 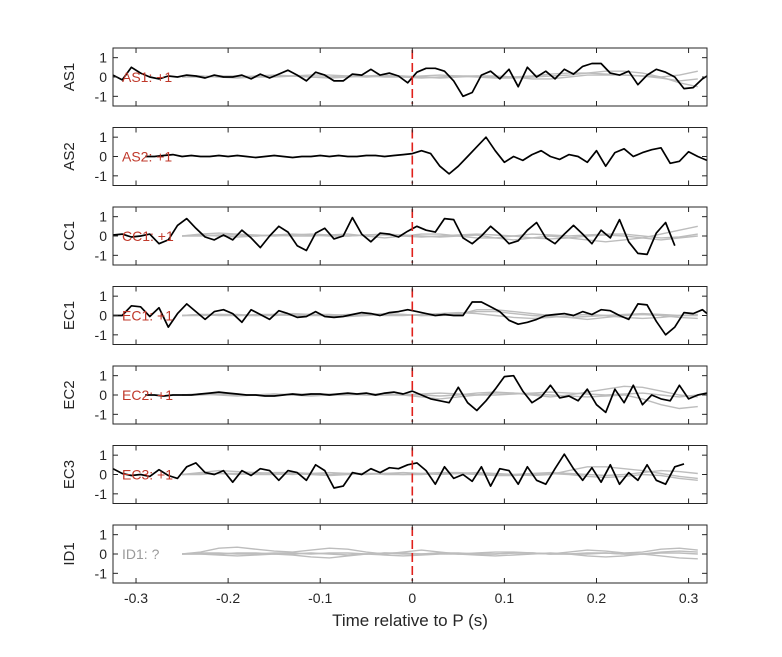 I want to click on annotation-cc1: CC1: +1, so click(x=148, y=236).